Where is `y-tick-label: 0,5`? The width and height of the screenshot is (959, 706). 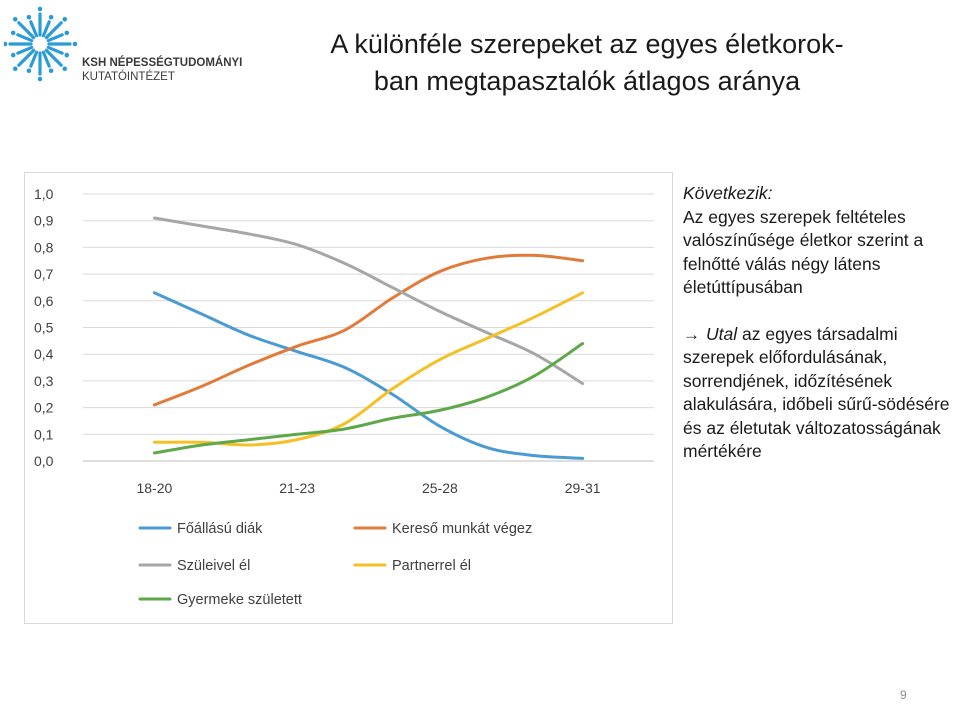 y-tick-label: 0,5 is located at coordinates (44, 328).